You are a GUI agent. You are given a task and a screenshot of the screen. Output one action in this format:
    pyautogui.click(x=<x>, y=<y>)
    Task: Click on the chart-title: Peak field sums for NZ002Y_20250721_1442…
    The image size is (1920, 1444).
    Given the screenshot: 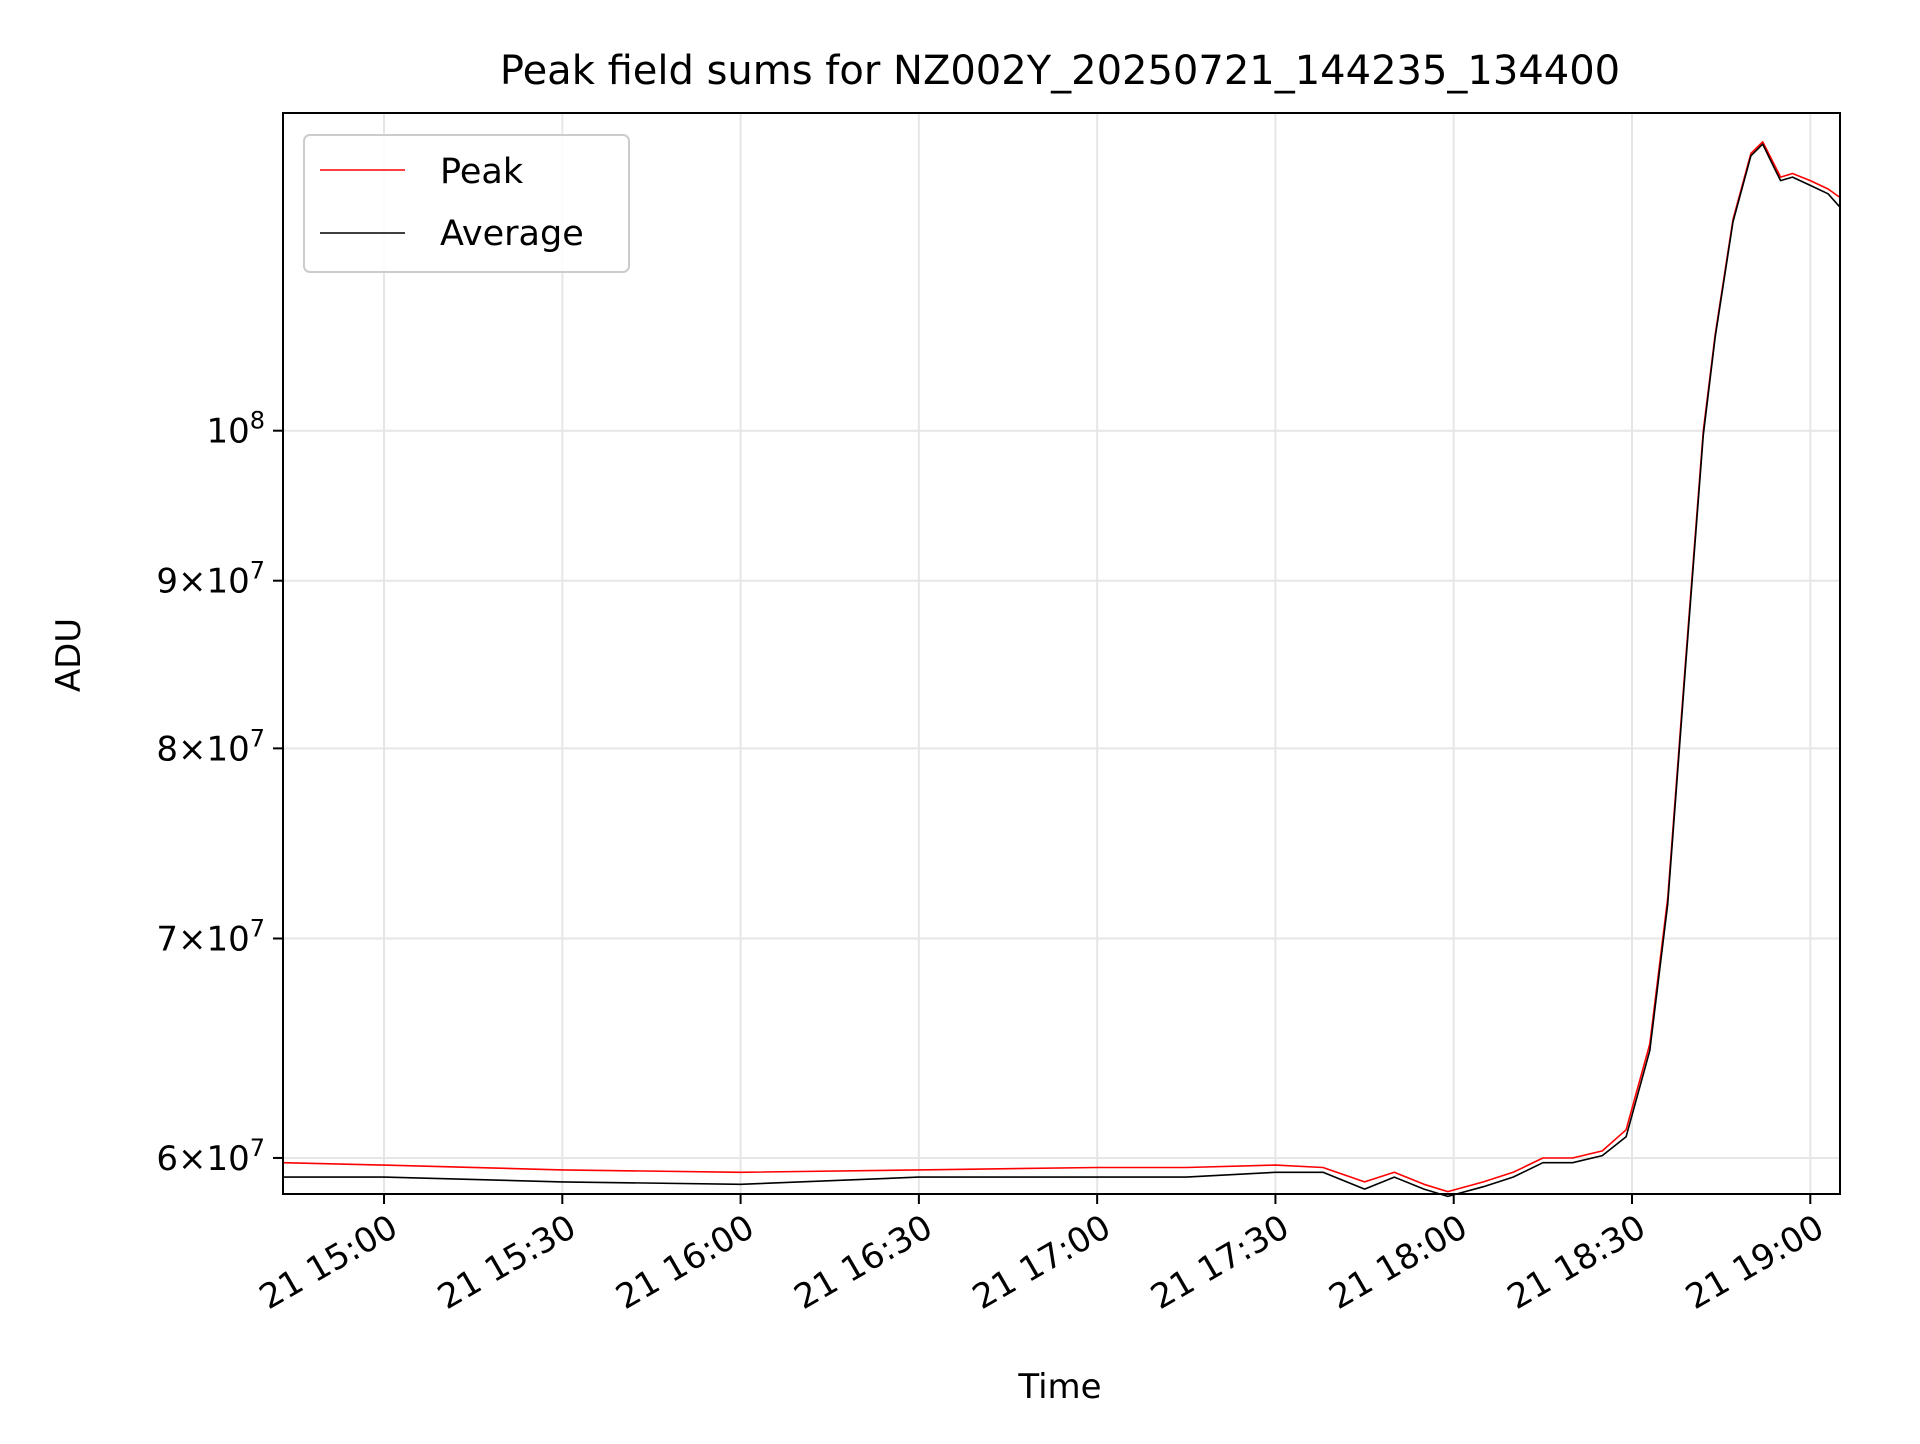 What is the action you would take?
    pyautogui.click(x=1060, y=71)
    